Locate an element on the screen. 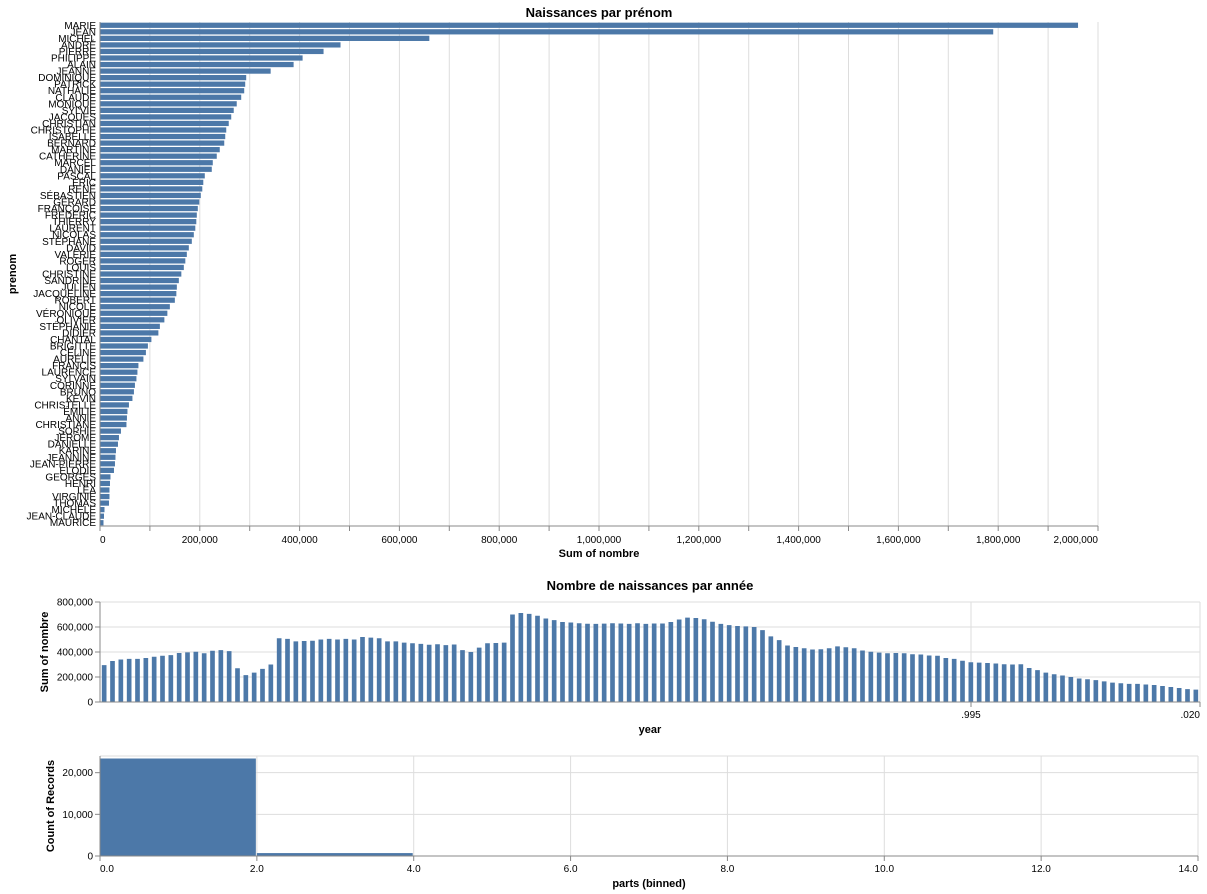 The width and height of the screenshot is (1207, 894). chart1-x-tick-label: 600,000 is located at coordinates (399, 540).